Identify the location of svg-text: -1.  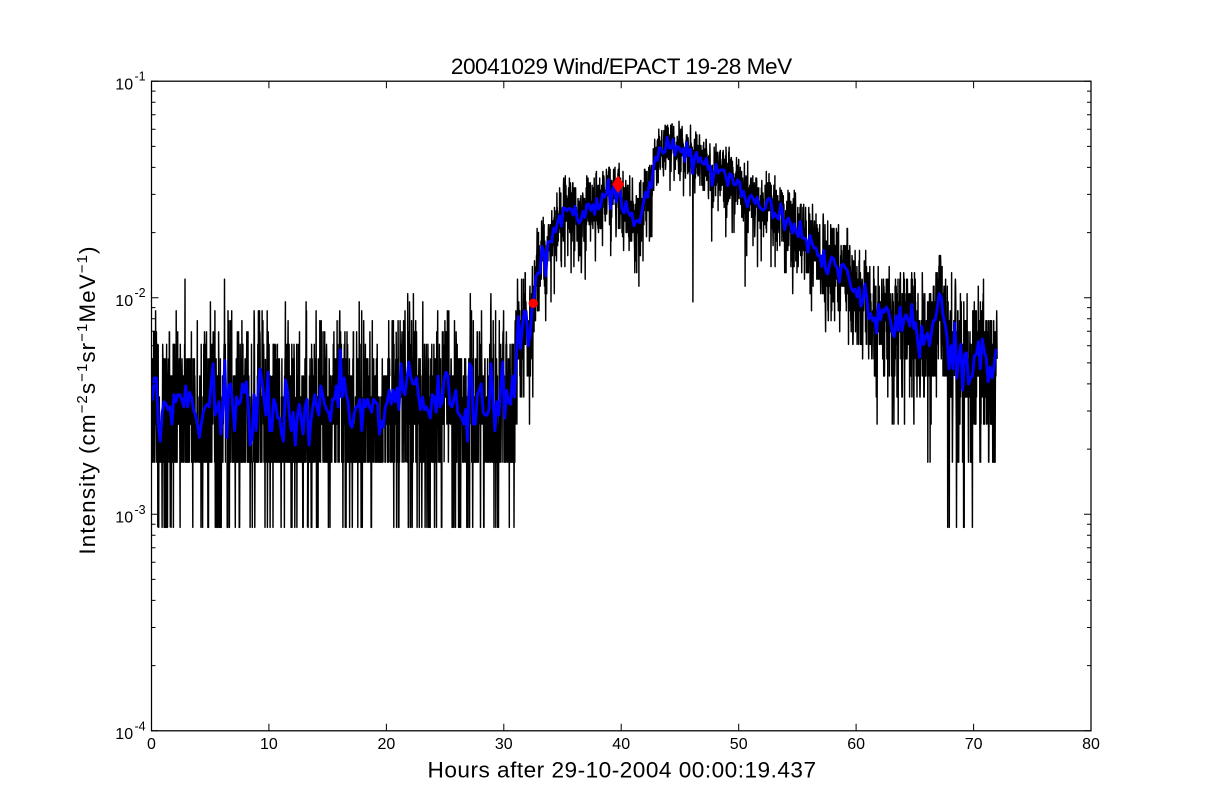
(140, 77).